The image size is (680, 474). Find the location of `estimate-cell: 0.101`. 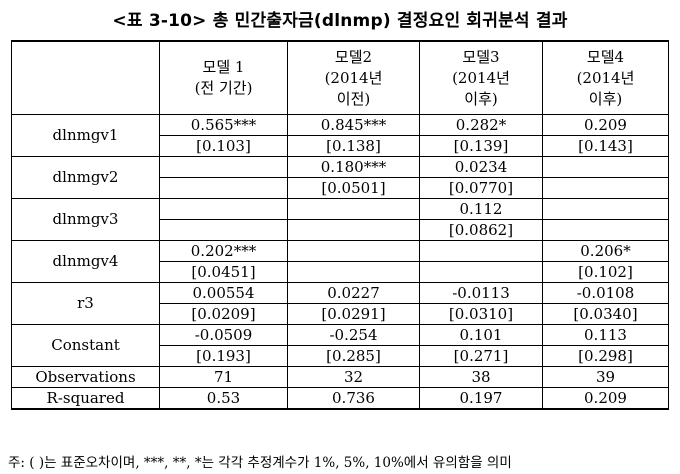

estimate-cell: 0.101 is located at coordinates (481, 335).